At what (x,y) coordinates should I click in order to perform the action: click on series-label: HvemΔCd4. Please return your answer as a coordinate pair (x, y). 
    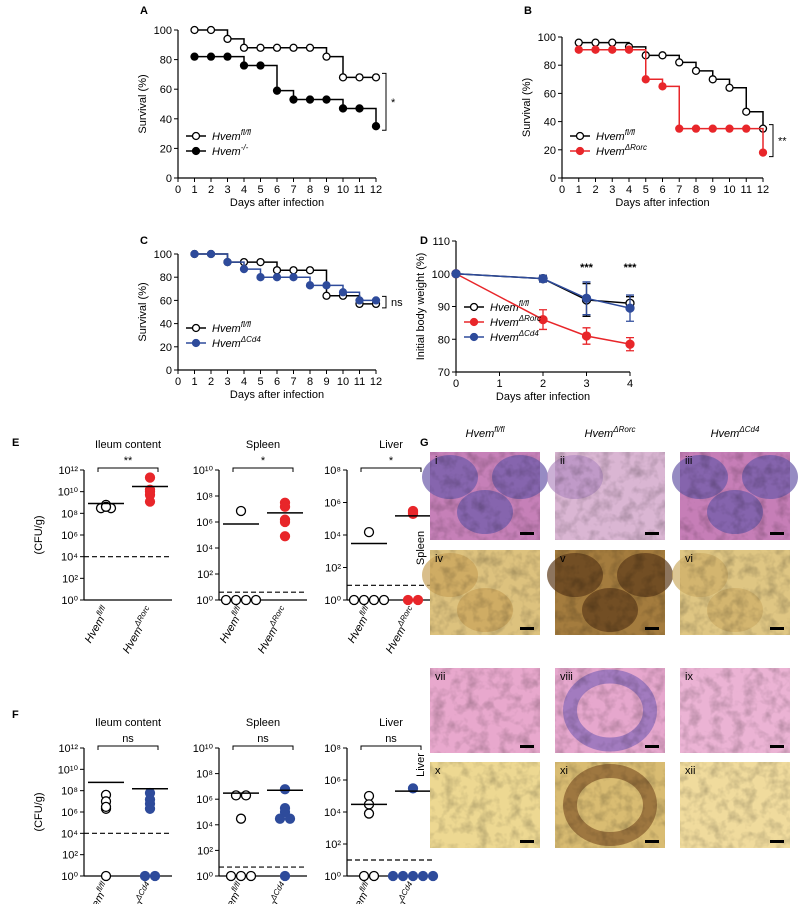
    Looking at the image, I should click on (138, 892).